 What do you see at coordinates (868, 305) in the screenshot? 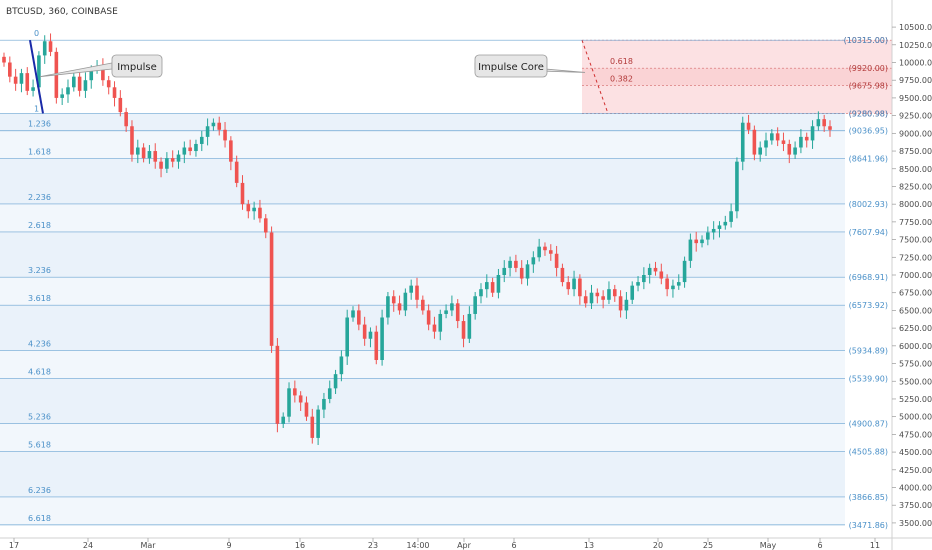
I see `fib-price-label: (6573.92)` at bounding box center [868, 305].